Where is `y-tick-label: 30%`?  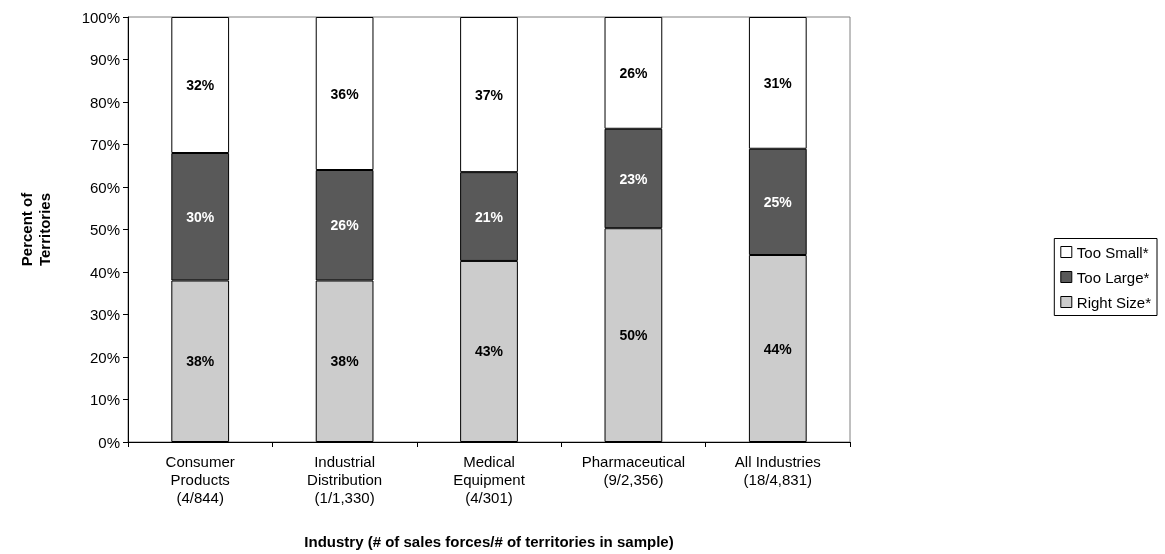 y-tick-label: 30% is located at coordinates (104, 314).